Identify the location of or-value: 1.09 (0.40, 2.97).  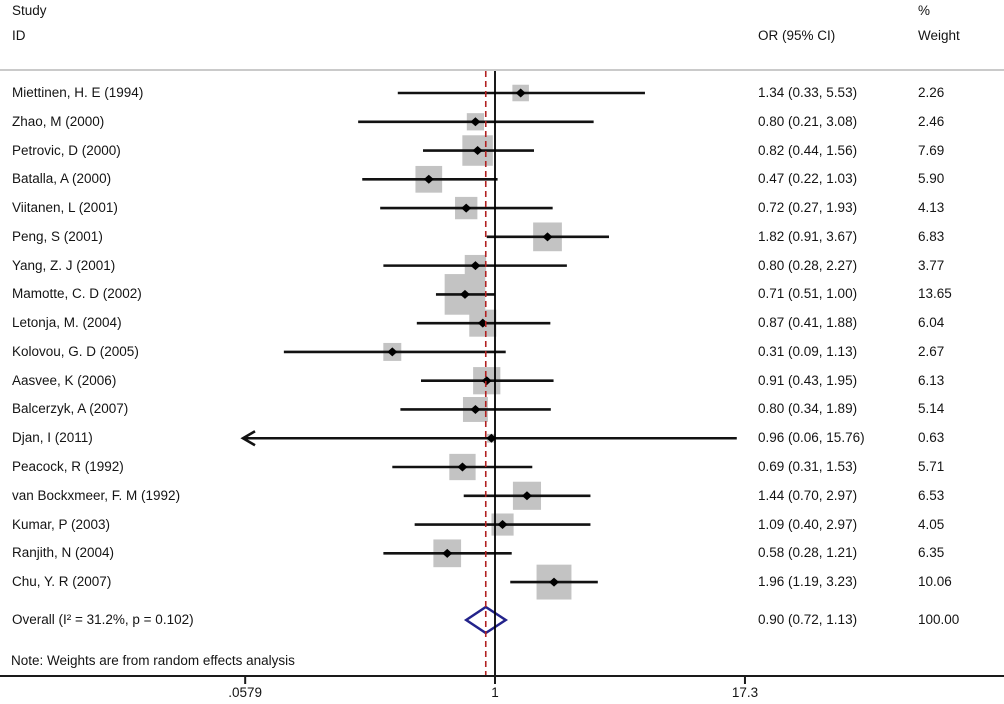
(808, 524).